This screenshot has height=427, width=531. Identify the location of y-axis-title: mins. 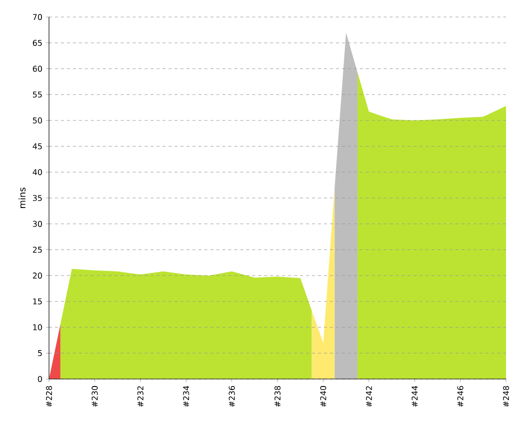
(22, 198).